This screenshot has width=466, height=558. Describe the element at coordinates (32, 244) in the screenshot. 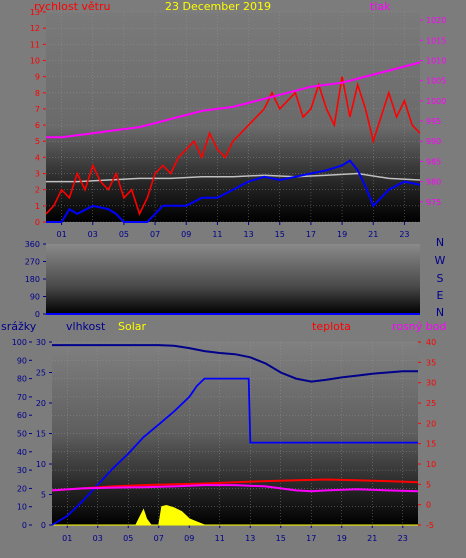

I see `direction-tick-label: 360` at that location.